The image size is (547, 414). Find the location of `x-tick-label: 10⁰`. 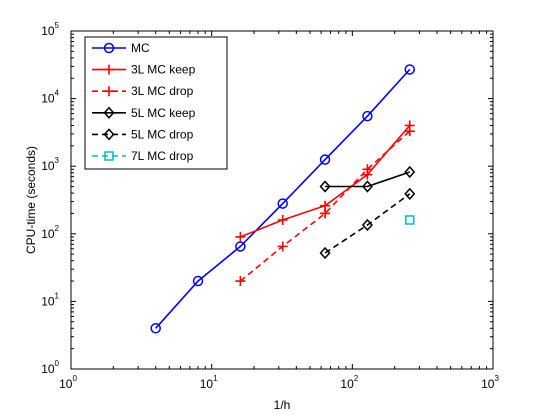

x-tick-label: 10⁰ is located at coordinates (68, 382).